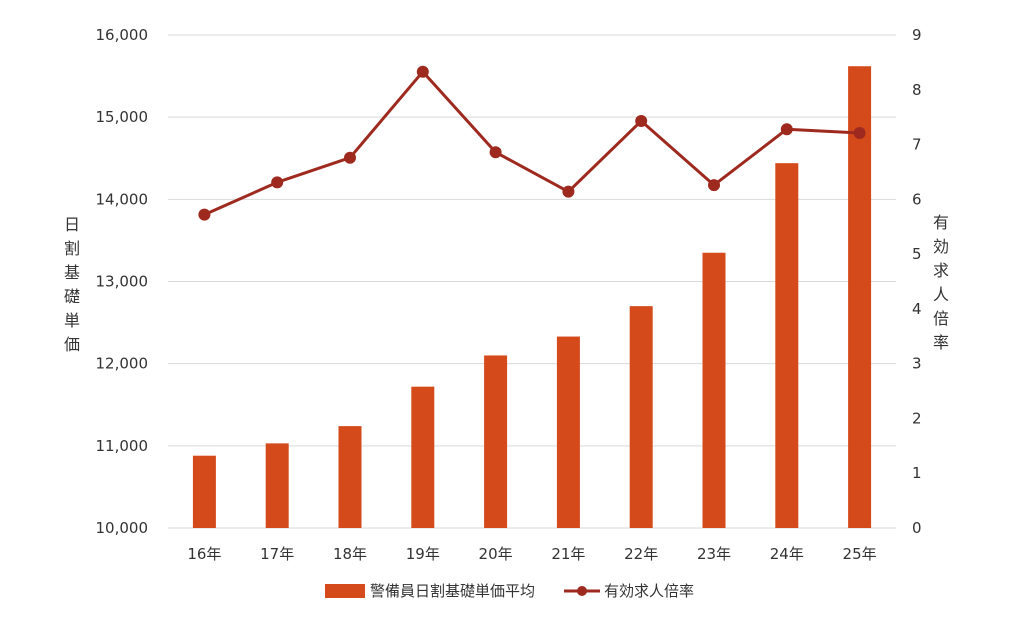  What do you see at coordinates (582, 591) in the screenshot?
I see `legend-swatch-marker` at bounding box center [582, 591].